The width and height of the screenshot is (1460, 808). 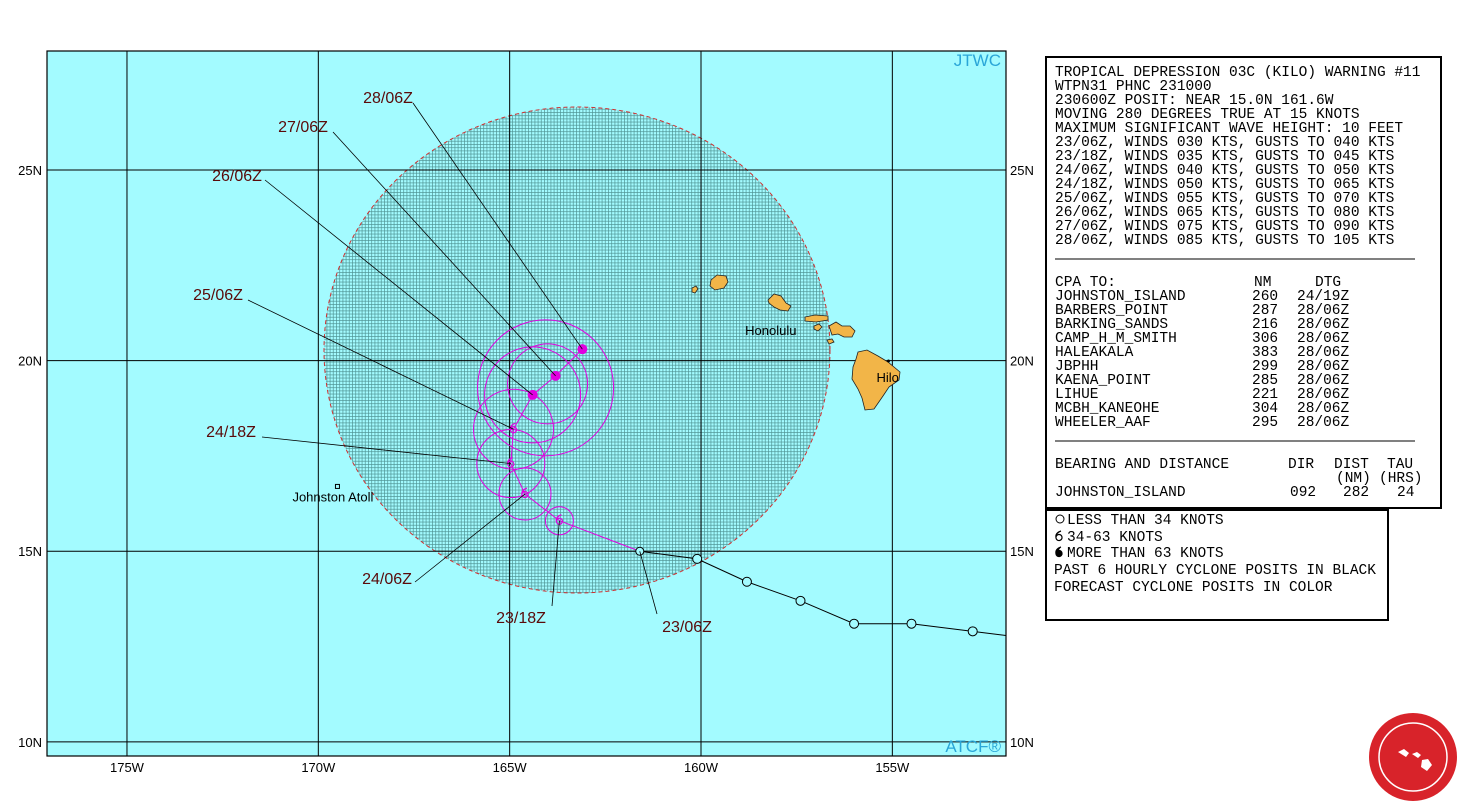 I want to click on warning-line: 23/06Z, WINDS 030 KTS, GUSTS TO 040 KTS, so click(x=1224, y=143).